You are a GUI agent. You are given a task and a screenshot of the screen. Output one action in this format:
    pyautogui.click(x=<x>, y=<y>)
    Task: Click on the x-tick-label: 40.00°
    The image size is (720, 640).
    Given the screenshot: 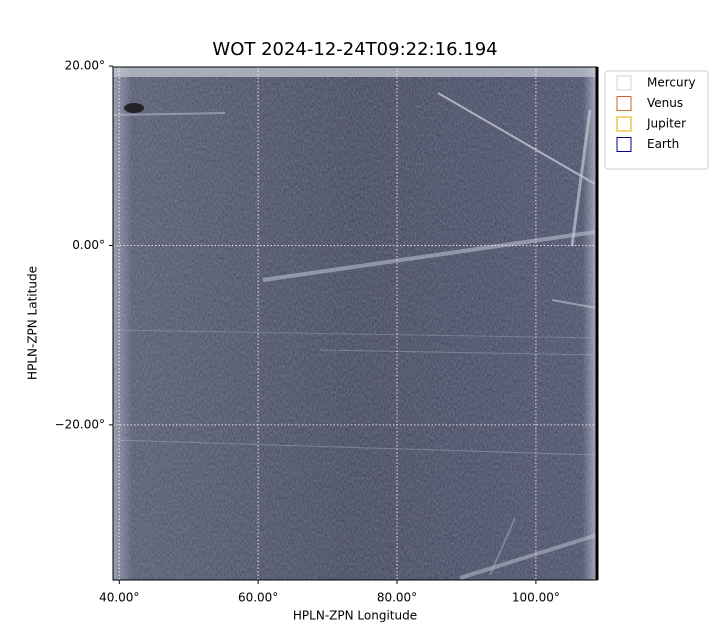 What is the action you would take?
    pyautogui.click(x=119, y=598)
    